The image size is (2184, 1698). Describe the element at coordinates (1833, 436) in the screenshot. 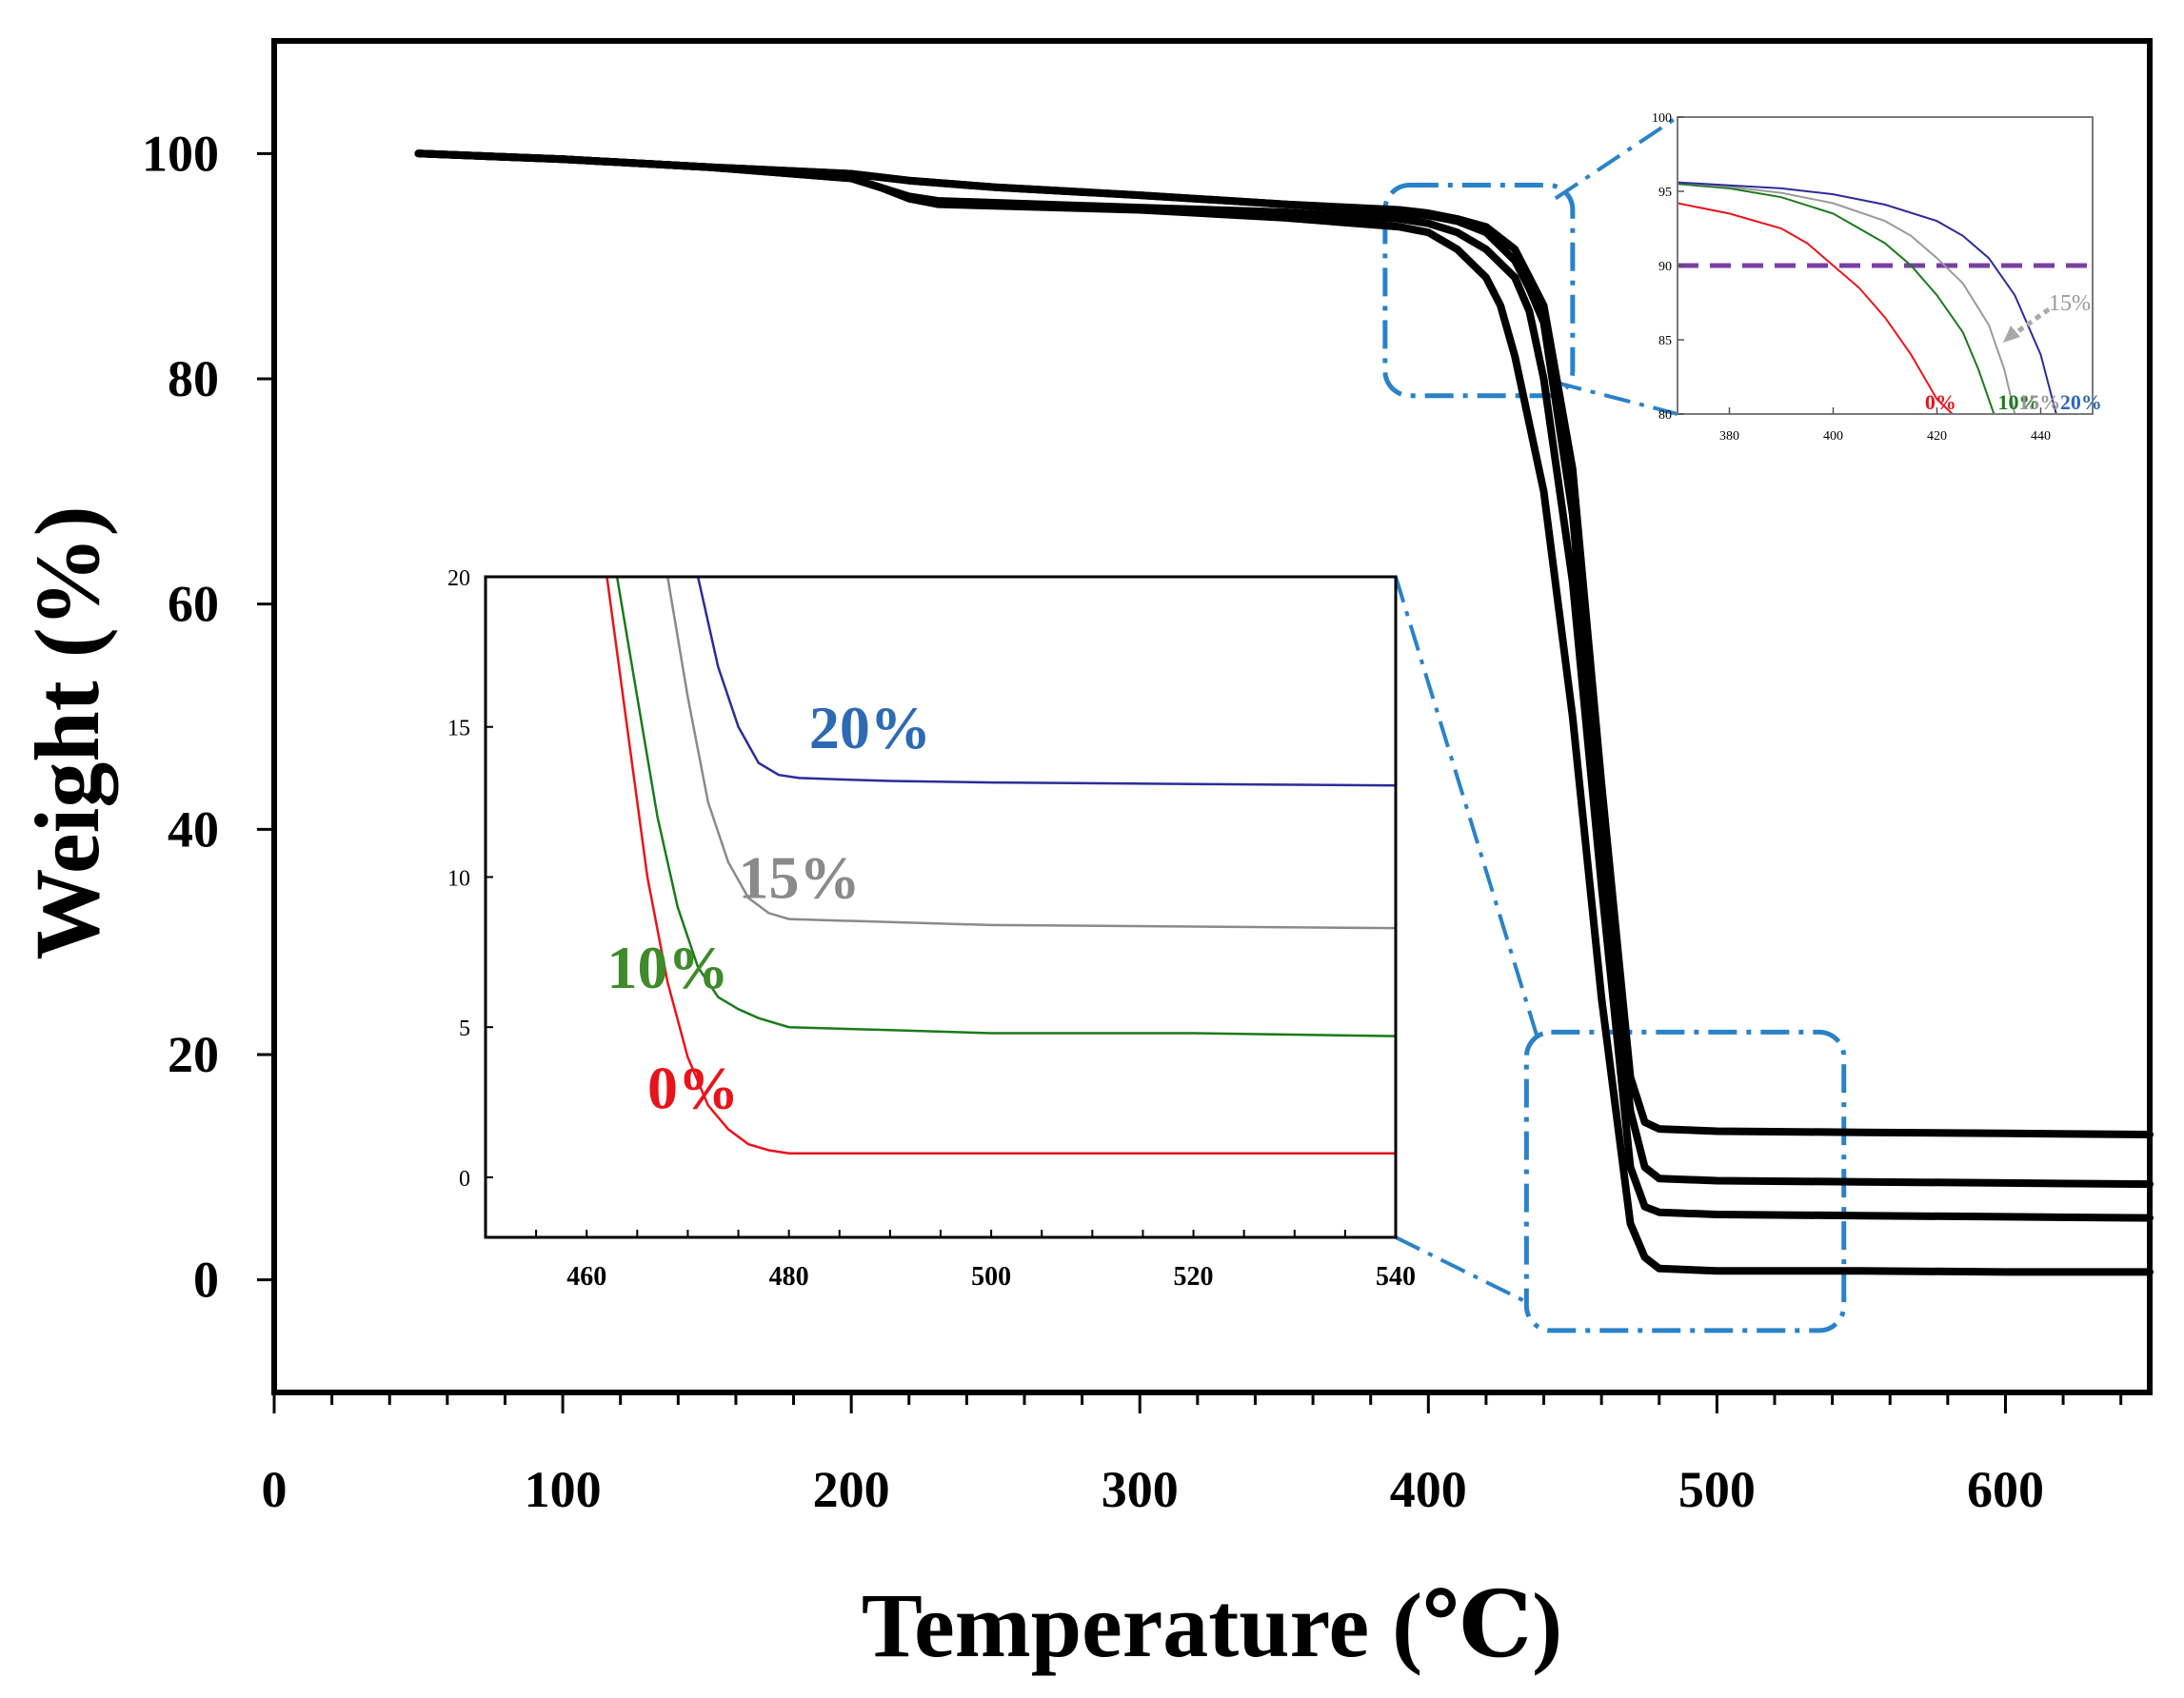

I see `inset-top-x-tick-label: 400` at that location.